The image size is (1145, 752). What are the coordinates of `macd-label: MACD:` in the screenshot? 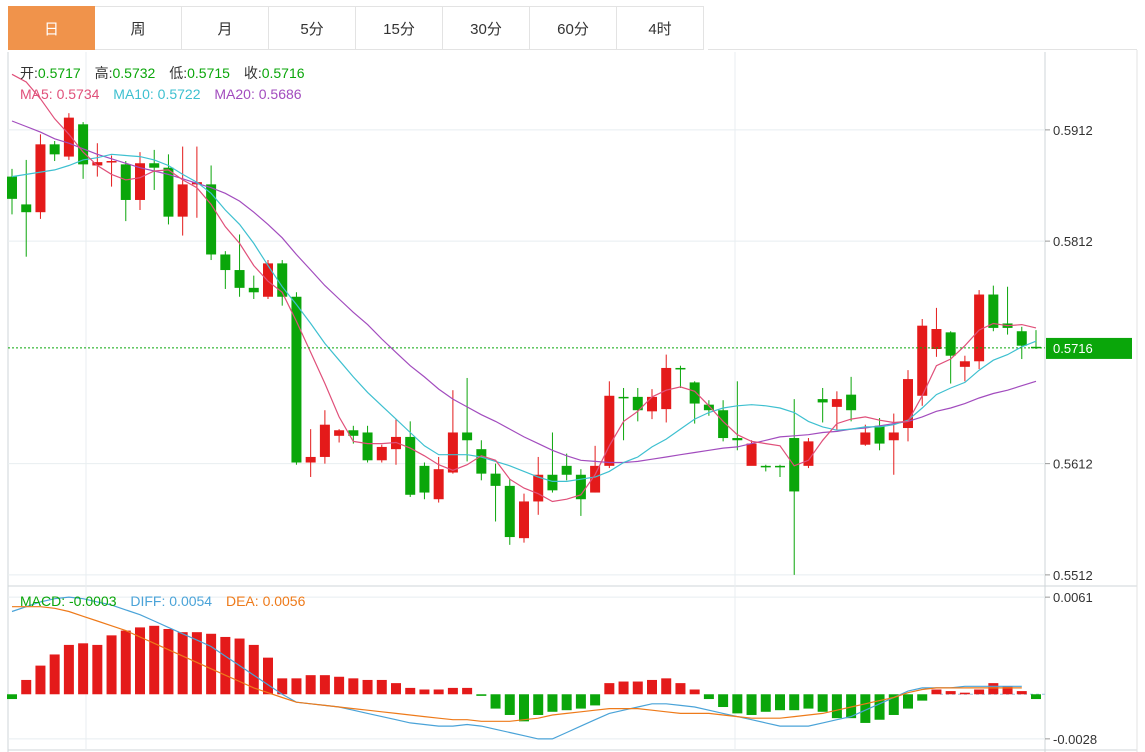 It's located at (44, 601).